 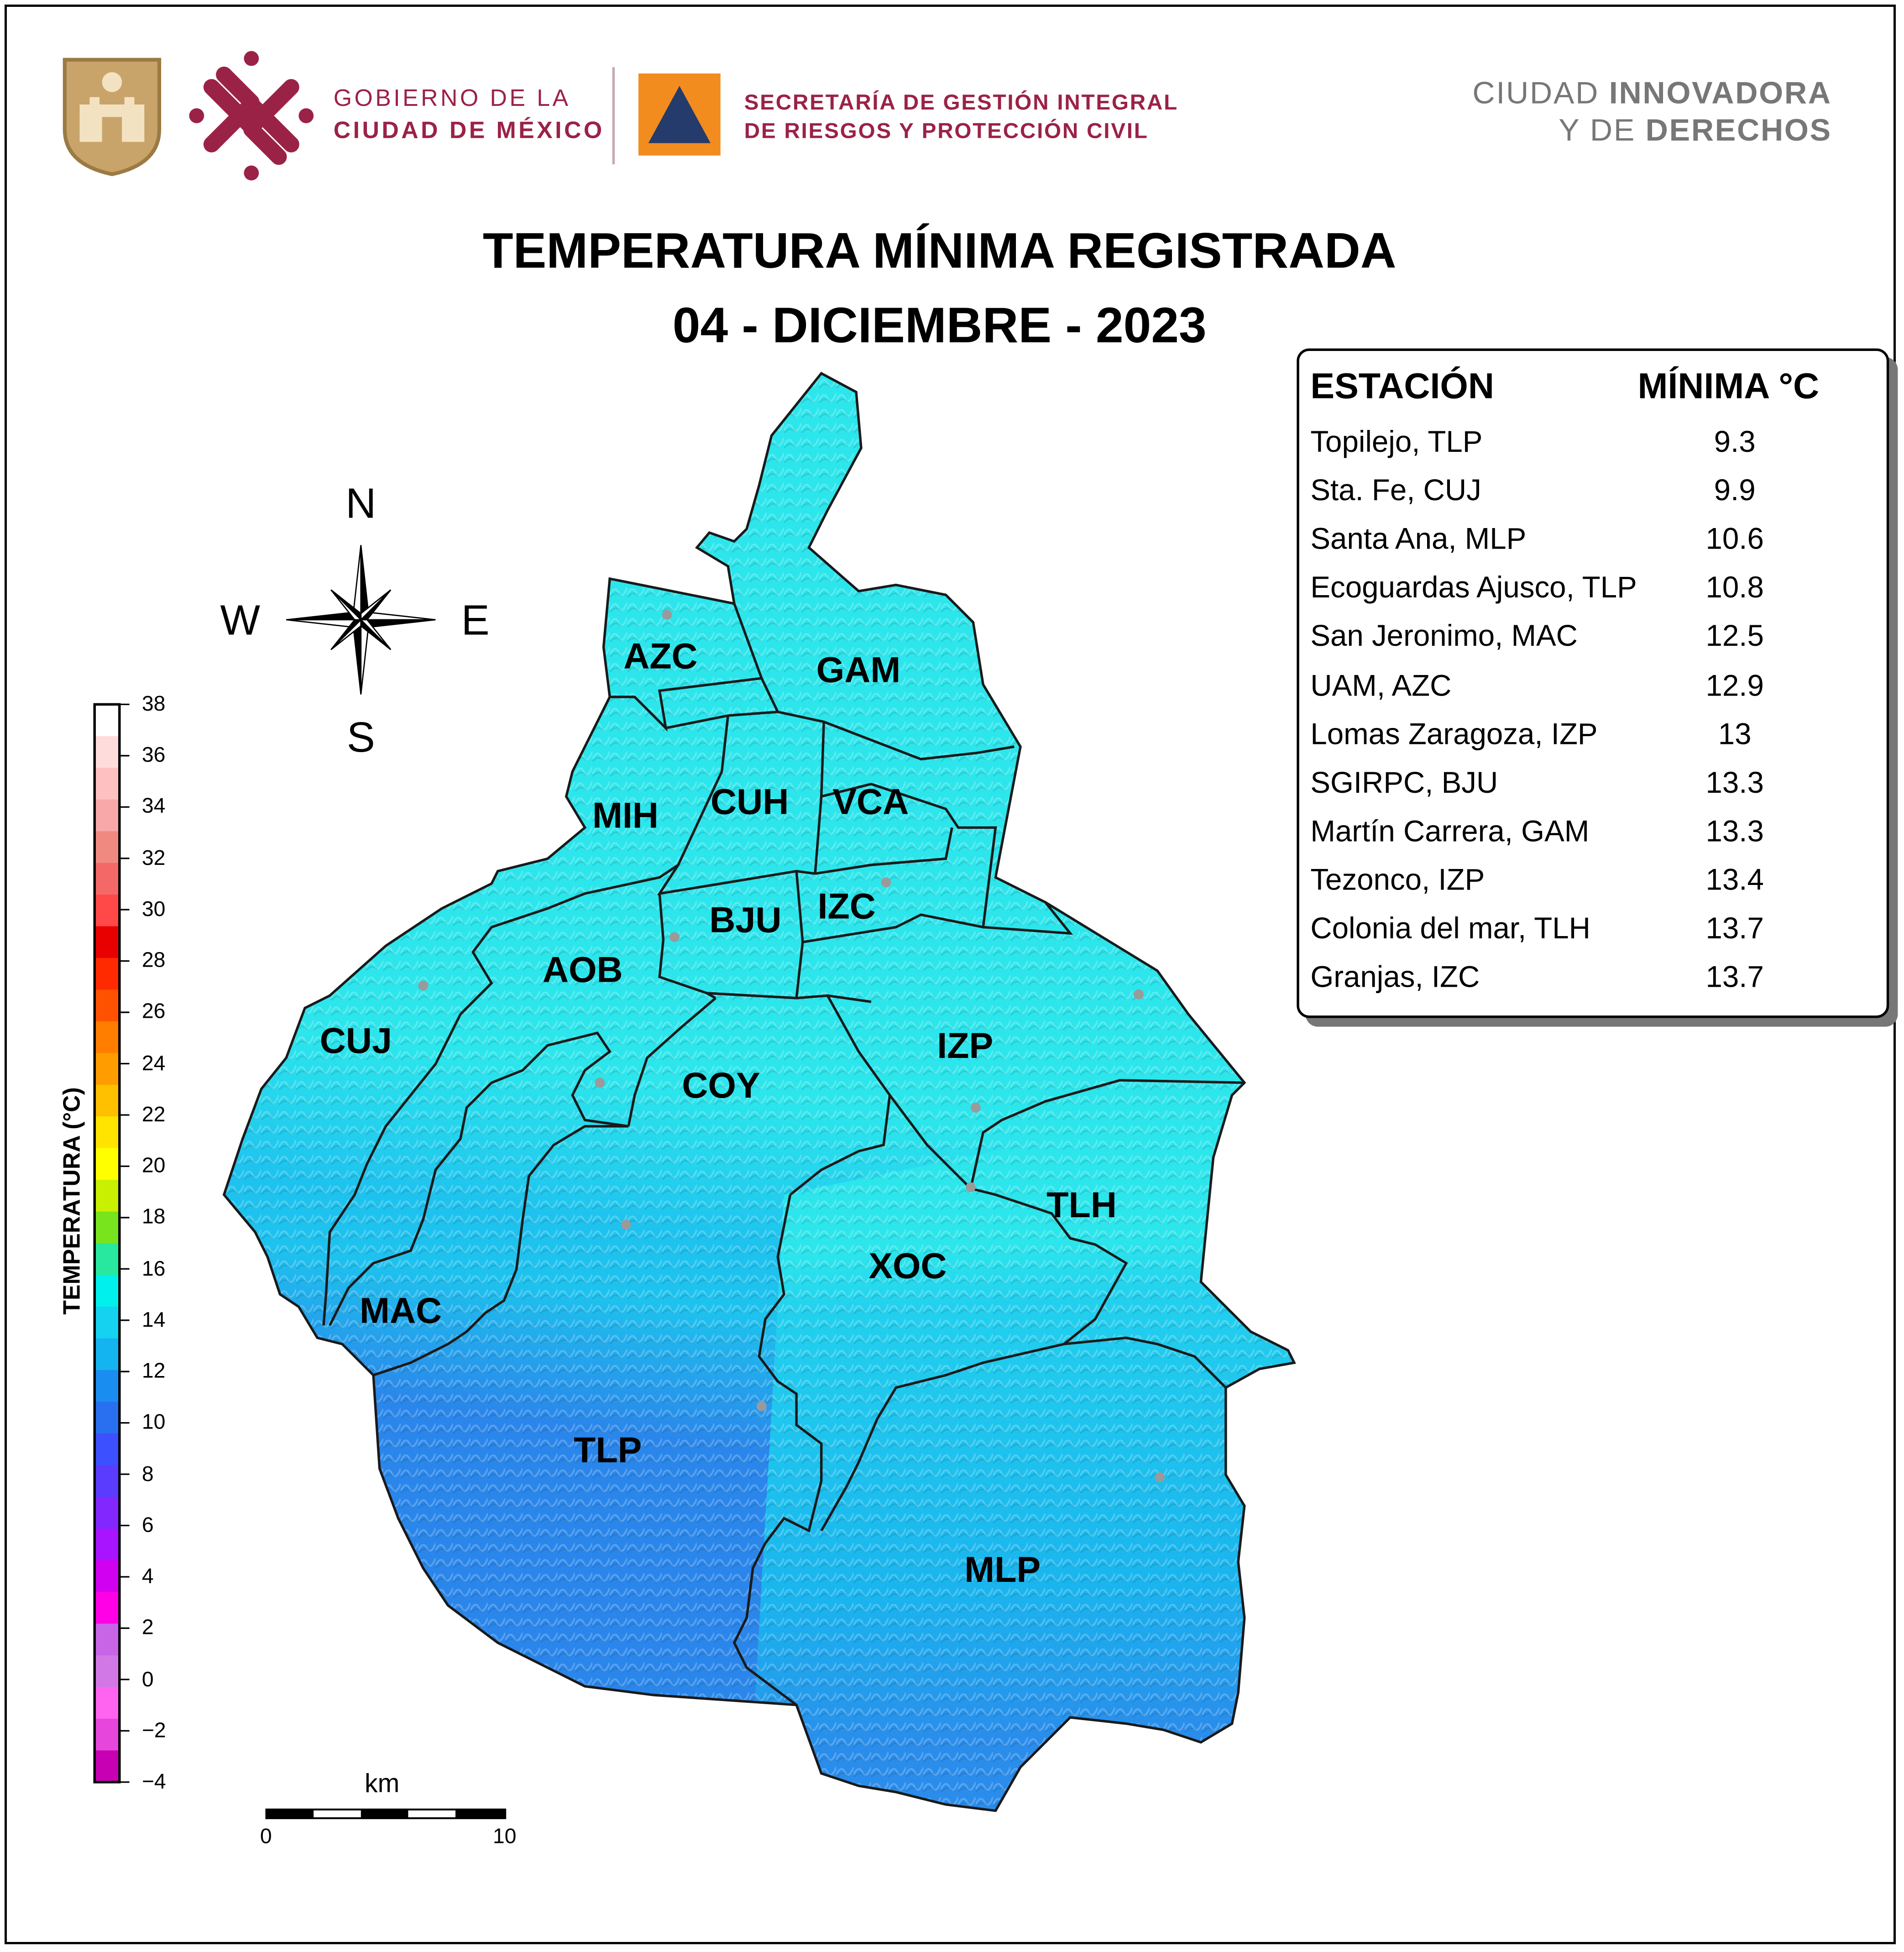 I want to click on station-min-temp: 13.3, so click(x=1735, y=832).